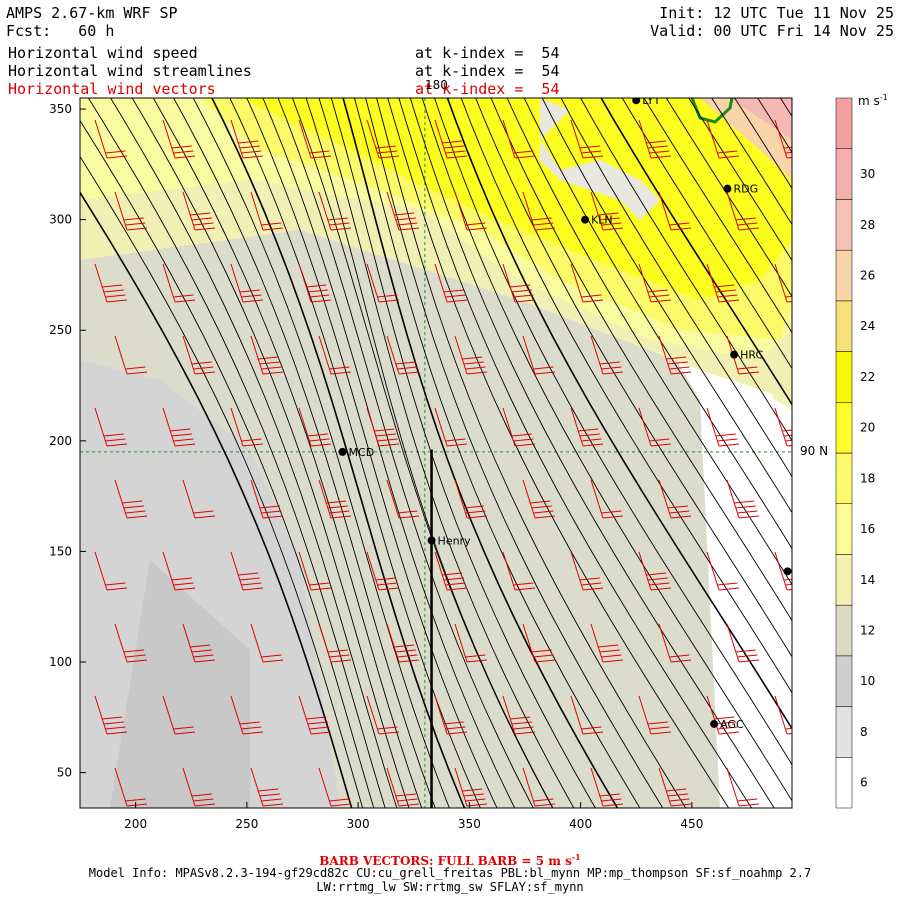 This screenshot has width=900, height=900. What do you see at coordinates (867, 681) in the screenshot?
I see `colorbar-label: 10` at bounding box center [867, 681].